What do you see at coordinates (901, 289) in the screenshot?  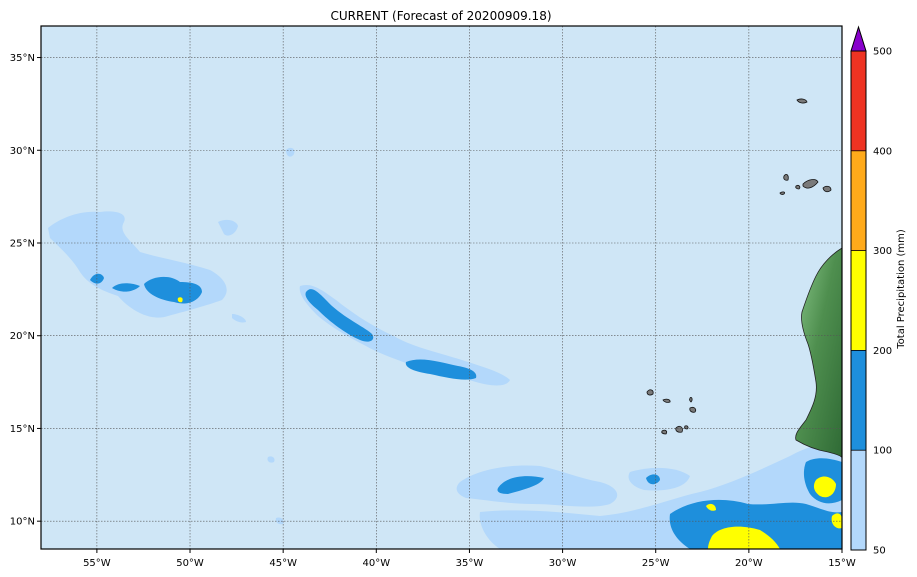 I see `colorbar-label: Total Precipitation (mm)` at bounding box center [901, 289].